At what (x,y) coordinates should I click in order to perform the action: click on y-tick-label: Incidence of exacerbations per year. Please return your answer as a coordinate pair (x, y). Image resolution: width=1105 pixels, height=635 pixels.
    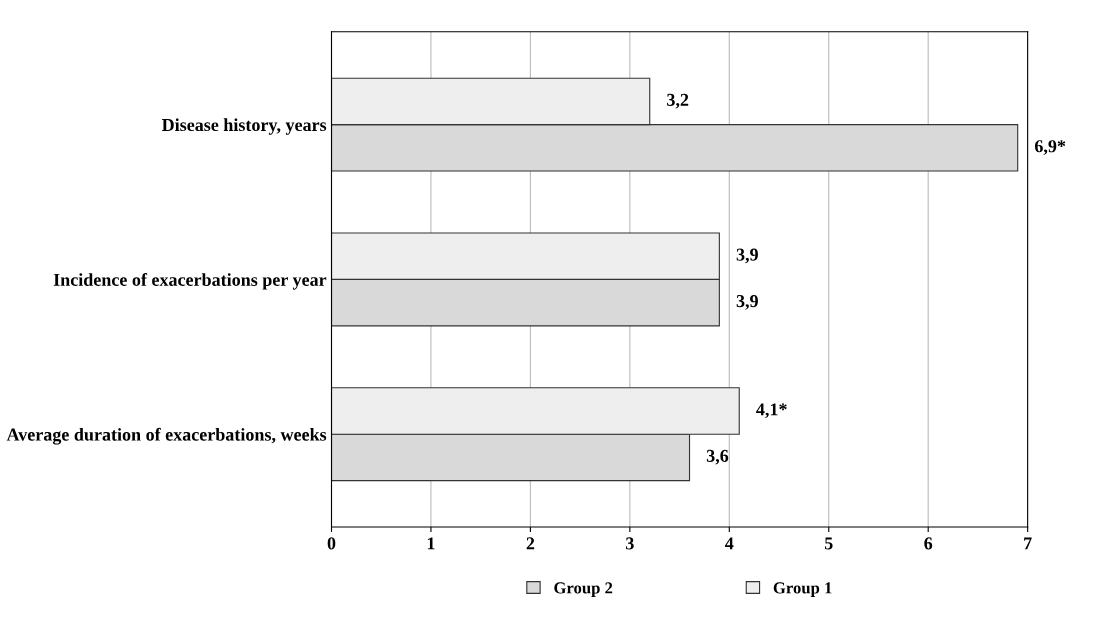
    Looking at the image, I should click on (190, 281).